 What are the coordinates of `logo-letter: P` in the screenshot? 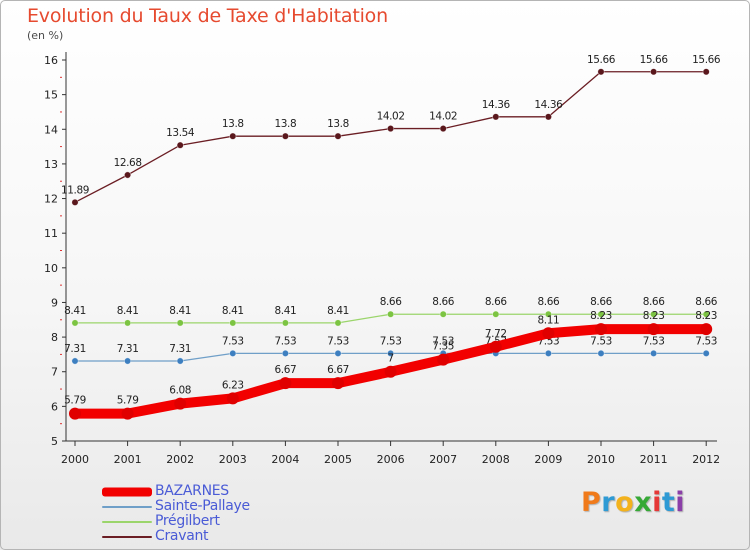 It's located at (591, 502).